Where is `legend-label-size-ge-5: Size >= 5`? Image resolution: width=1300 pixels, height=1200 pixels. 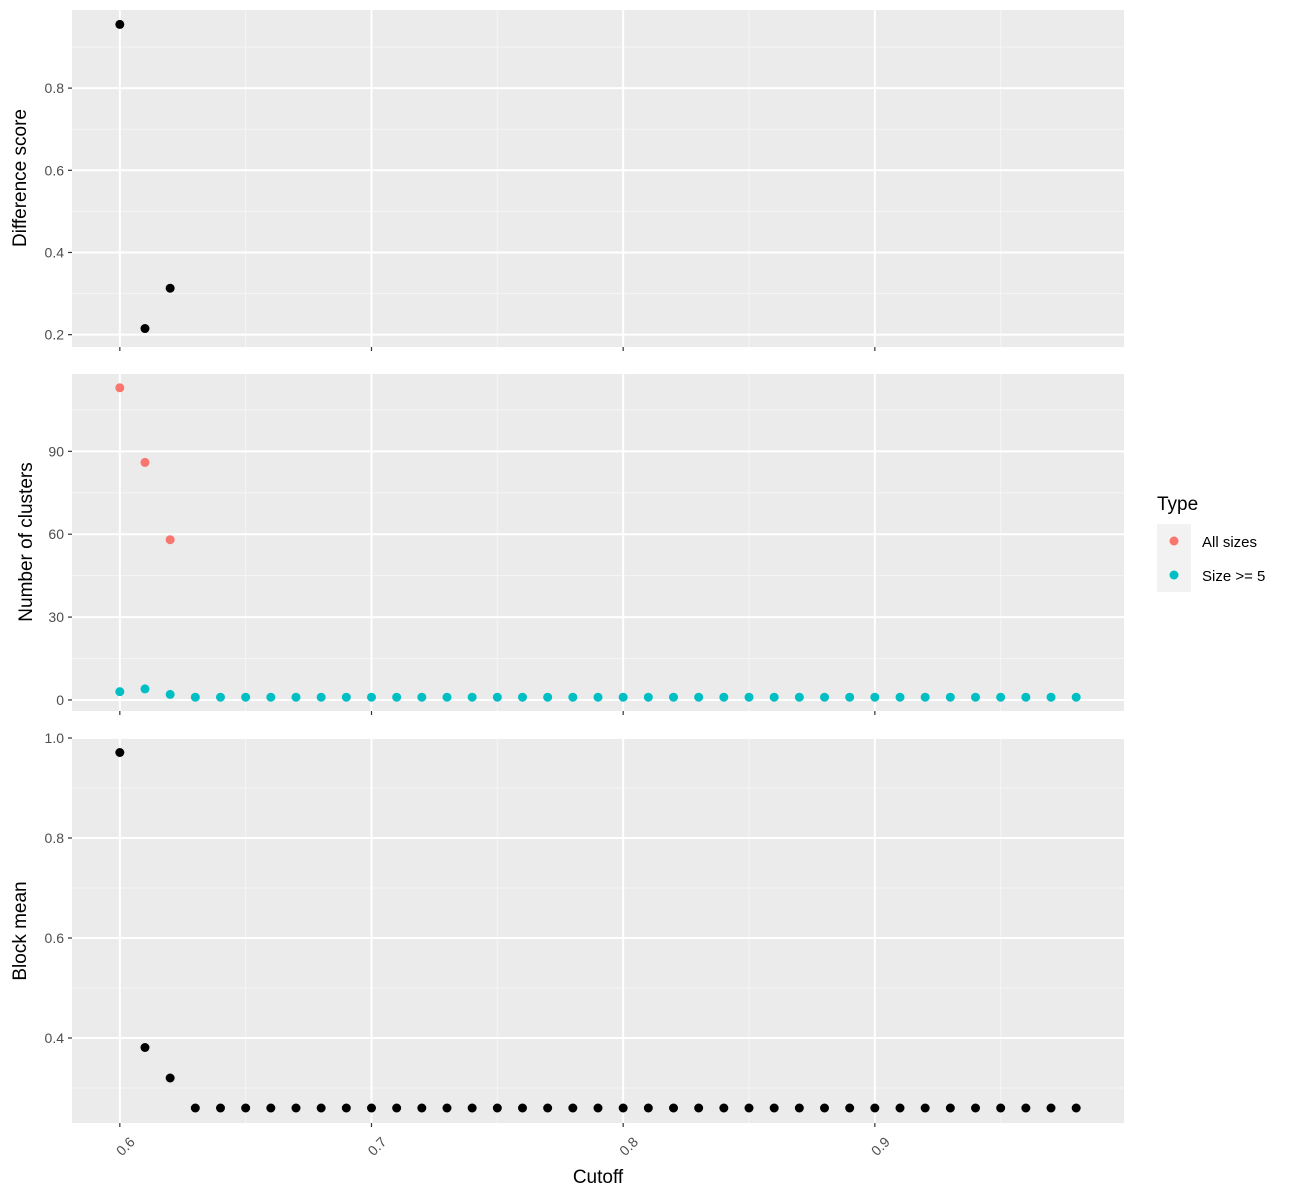 legend-label-size-ge-5: Size >= 5 is located at coordinates (1233, 576).